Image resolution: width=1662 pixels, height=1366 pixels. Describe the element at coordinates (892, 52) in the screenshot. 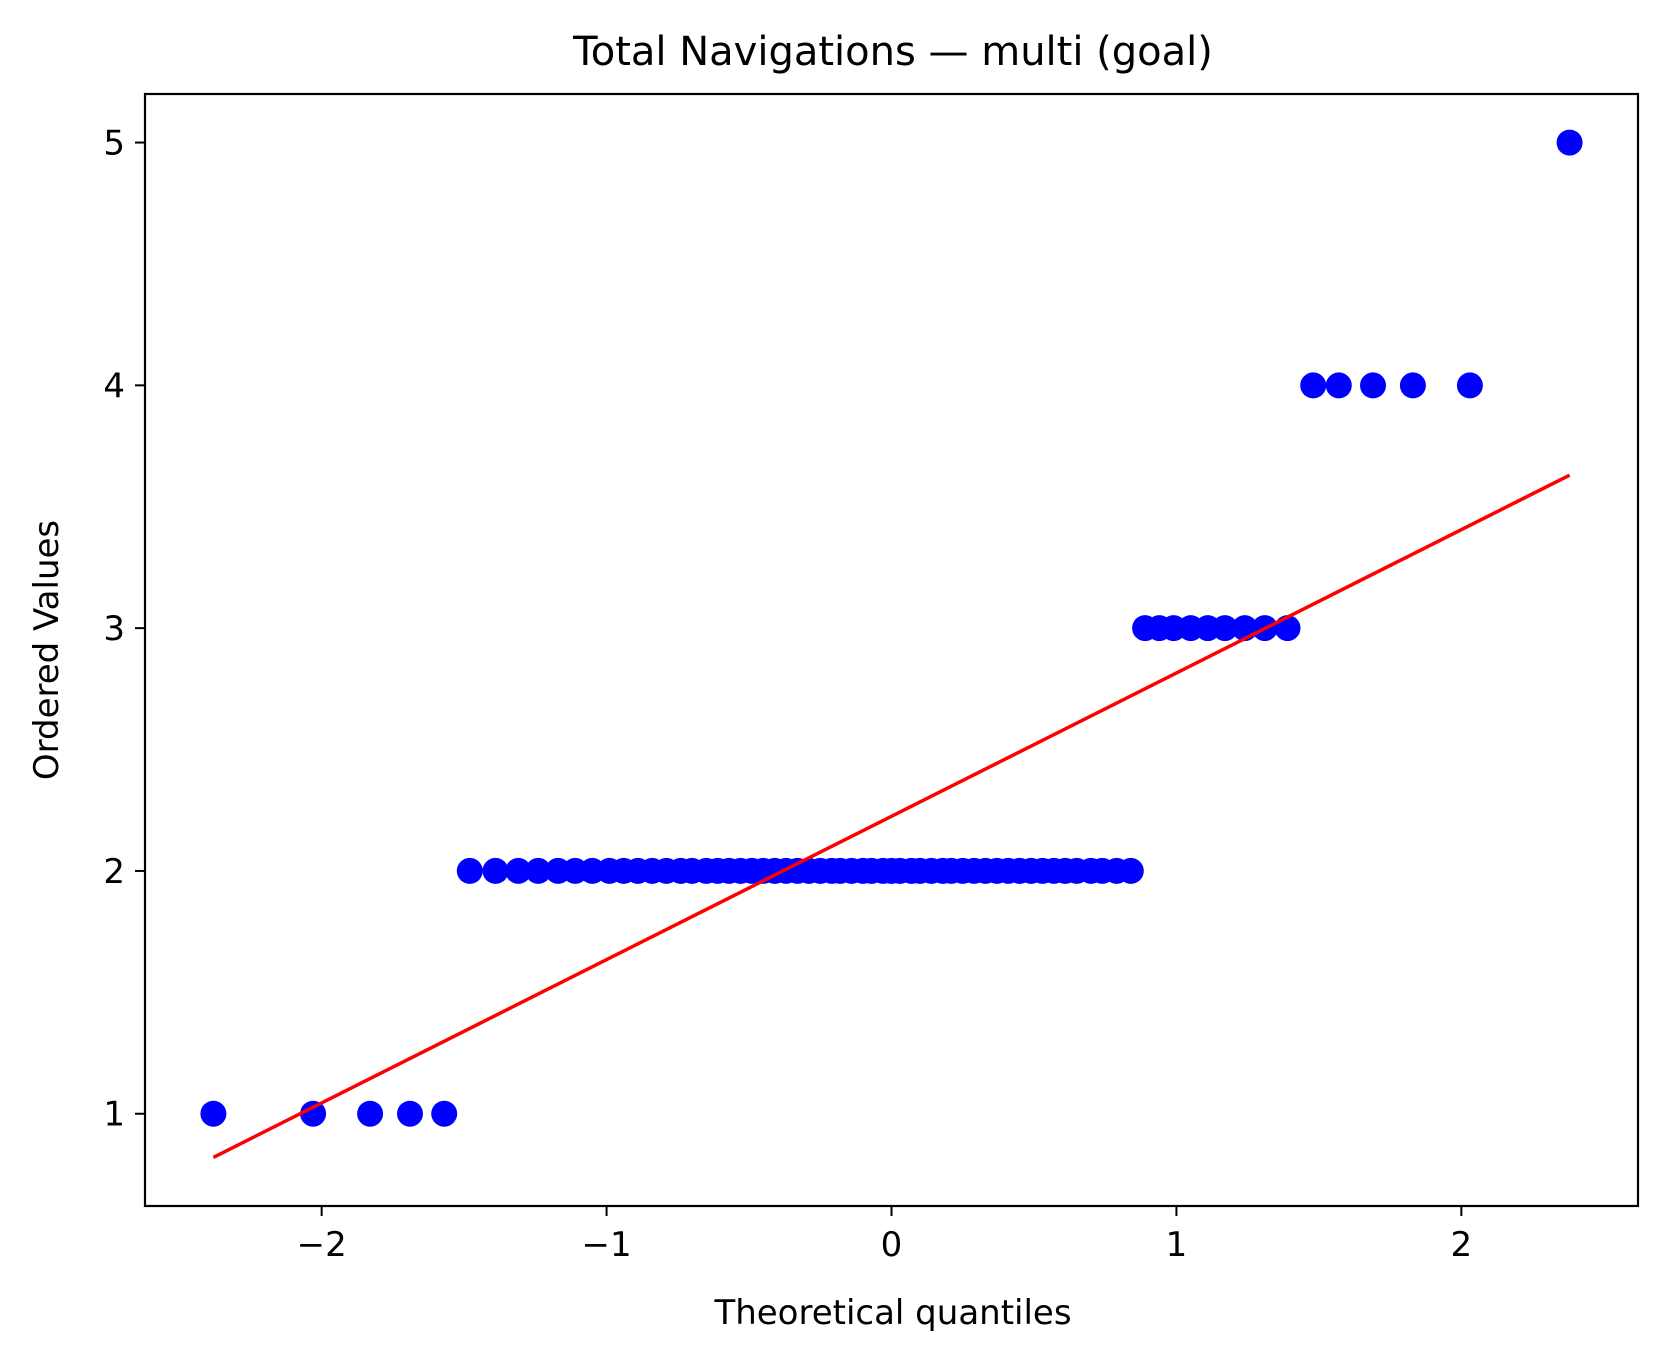

I see `chart-title: Total Navigations — multi (goal)` at that location.